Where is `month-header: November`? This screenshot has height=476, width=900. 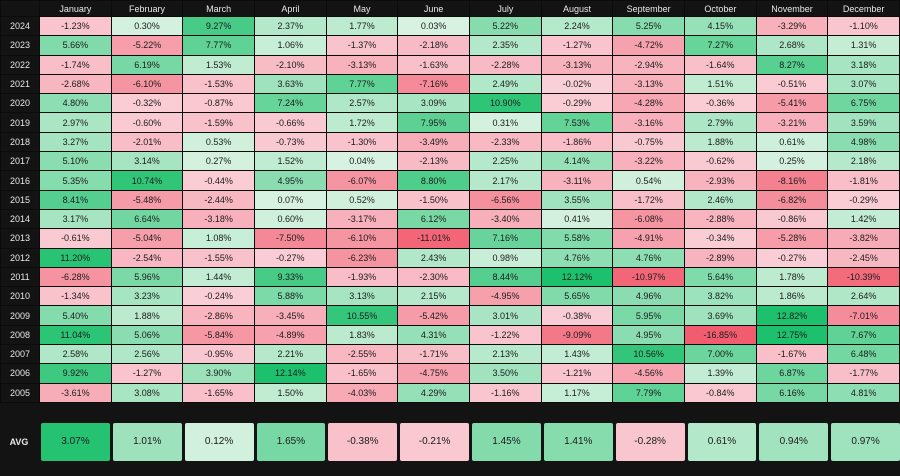 month-header: November is located at coordinates (792, 8).